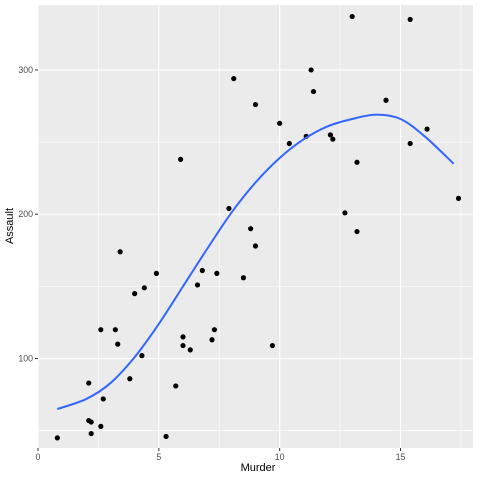 This screenshot has width=480, height=480. What do you see at coordinates (401, 457) in the screenshot?
I see `x-axis-tick-label: 15` at bounding box center [401, 457].